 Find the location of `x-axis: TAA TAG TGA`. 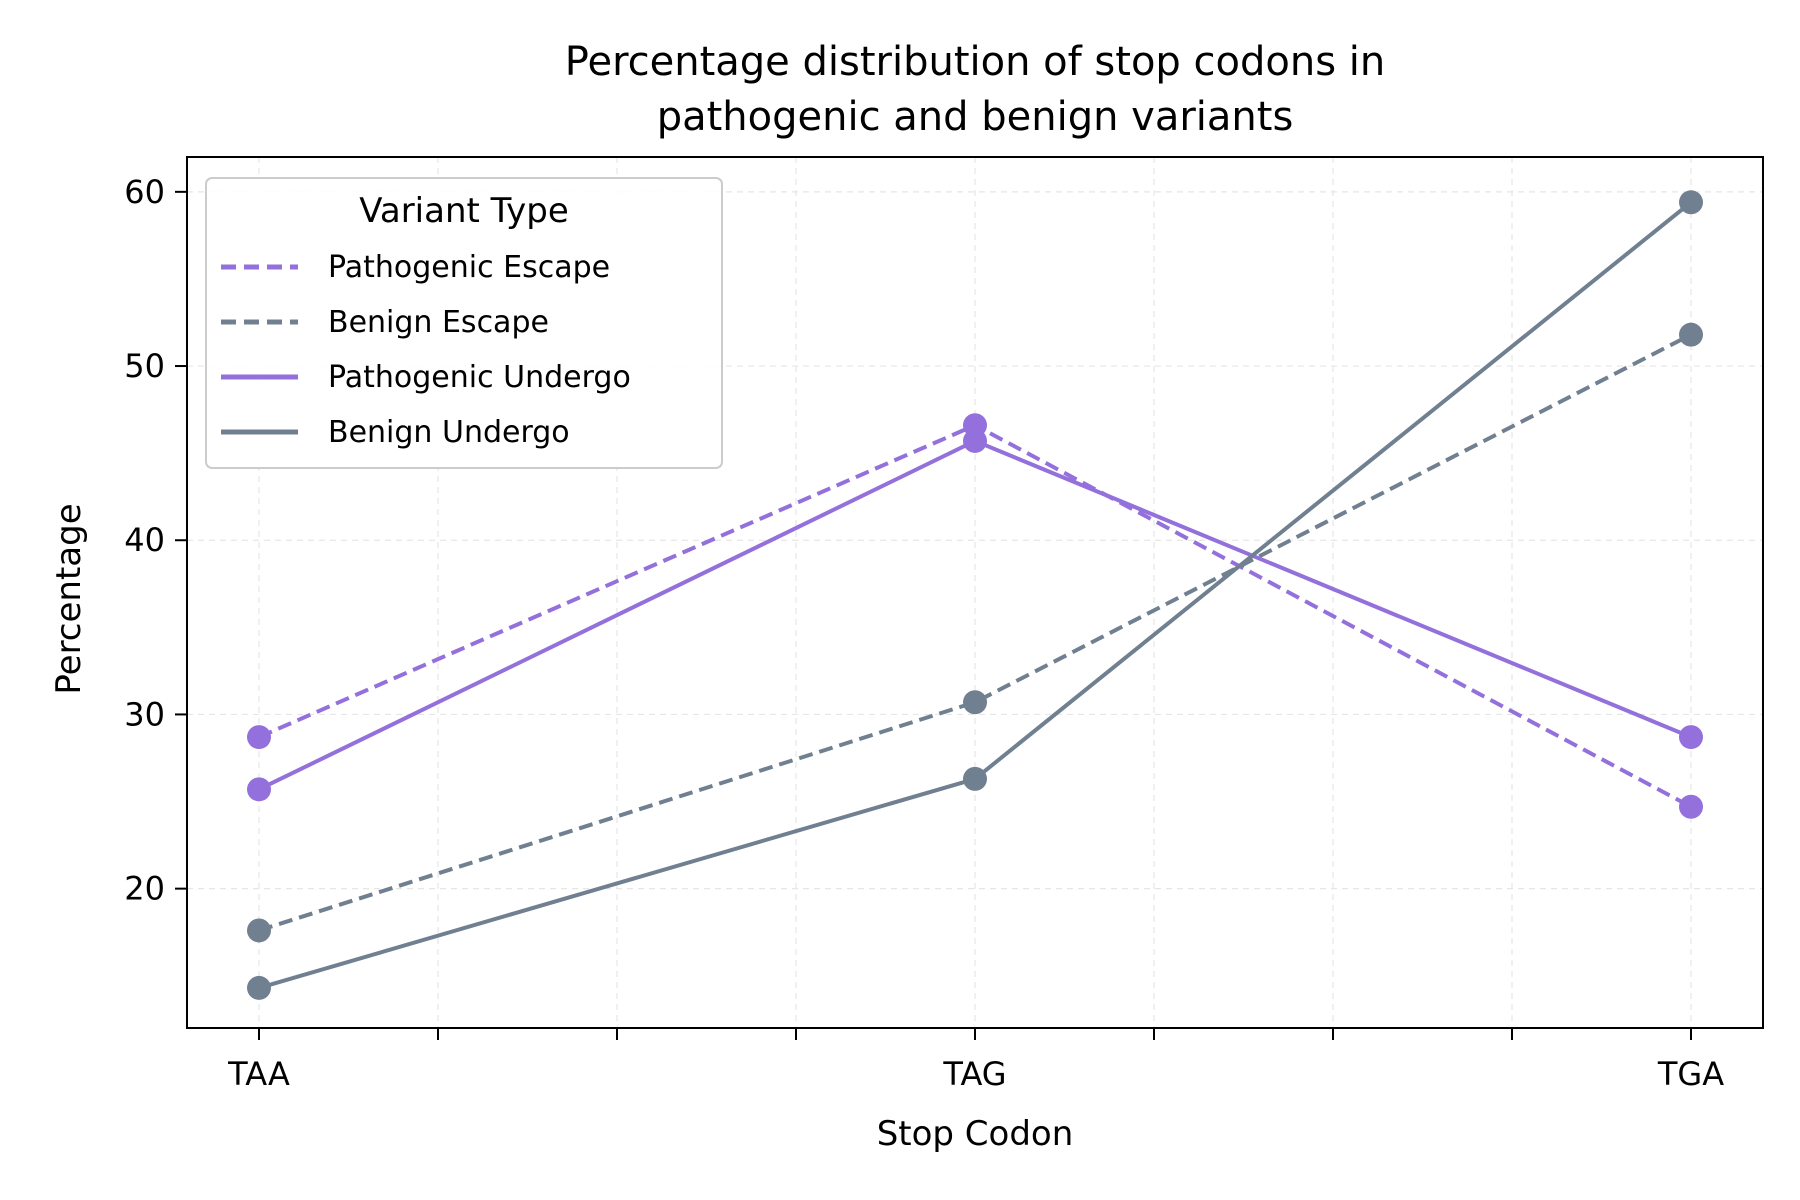

x-axis: TAA TAG TGA is located at coordinates (975, 1060).